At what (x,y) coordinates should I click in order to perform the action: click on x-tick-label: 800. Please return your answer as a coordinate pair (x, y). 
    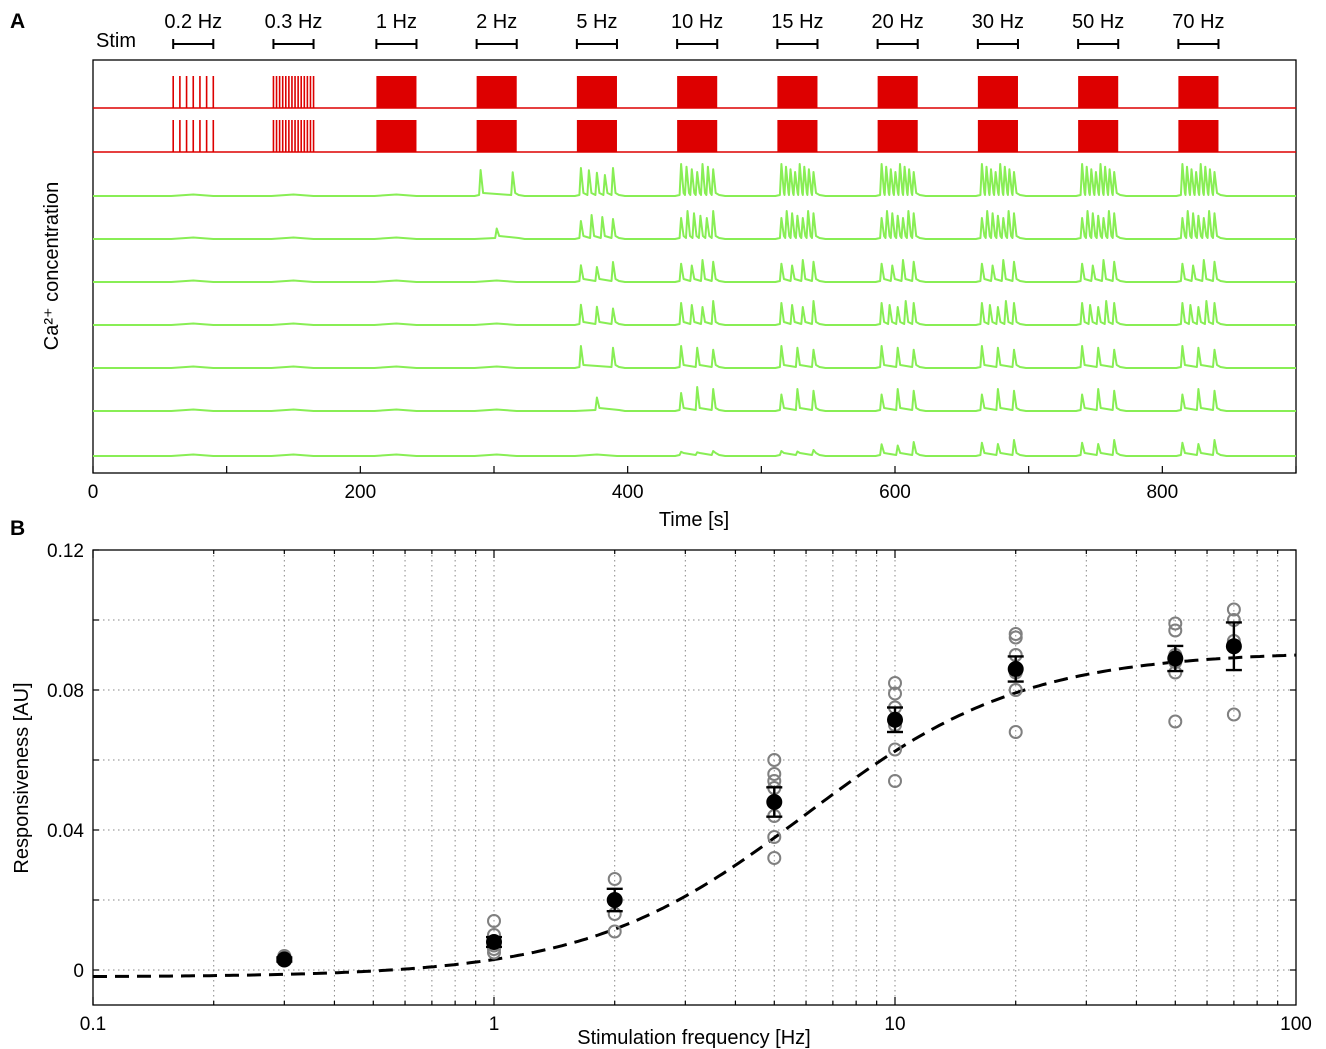
    Looking at the image, I should click on (1162, 492).